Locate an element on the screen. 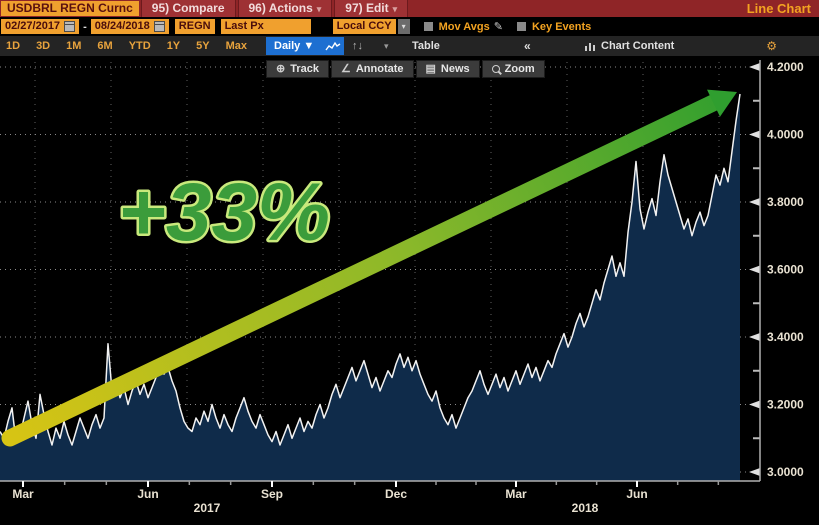  track-icon: ⊕ is located at coordinates (281, 69).